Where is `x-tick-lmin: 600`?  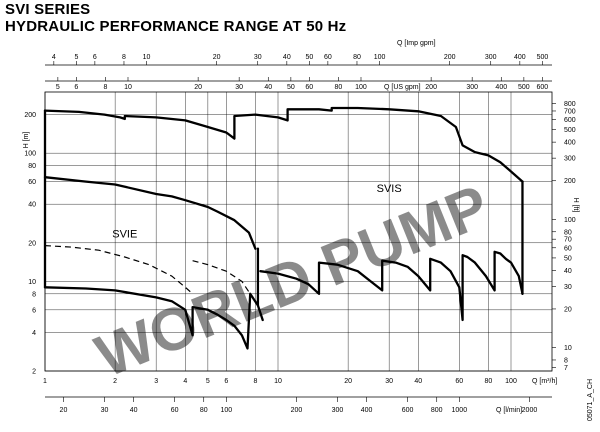
x-tick-lmin: 600 is located at coordinates (408, 410).